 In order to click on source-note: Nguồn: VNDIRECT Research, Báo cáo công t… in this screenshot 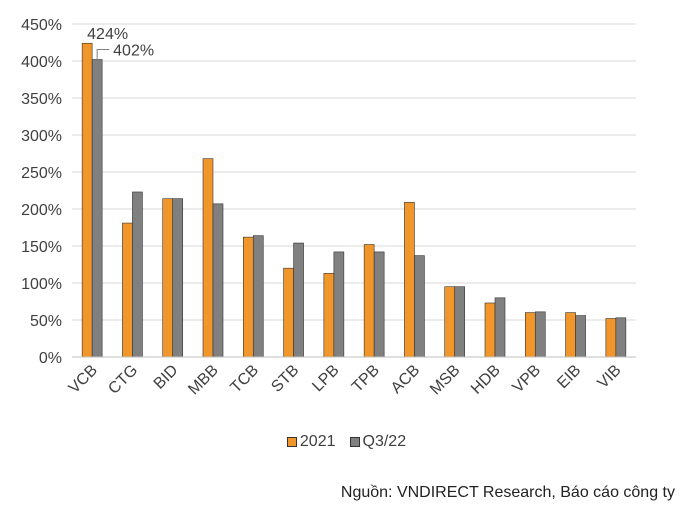, I will do `click(507, 492)`.